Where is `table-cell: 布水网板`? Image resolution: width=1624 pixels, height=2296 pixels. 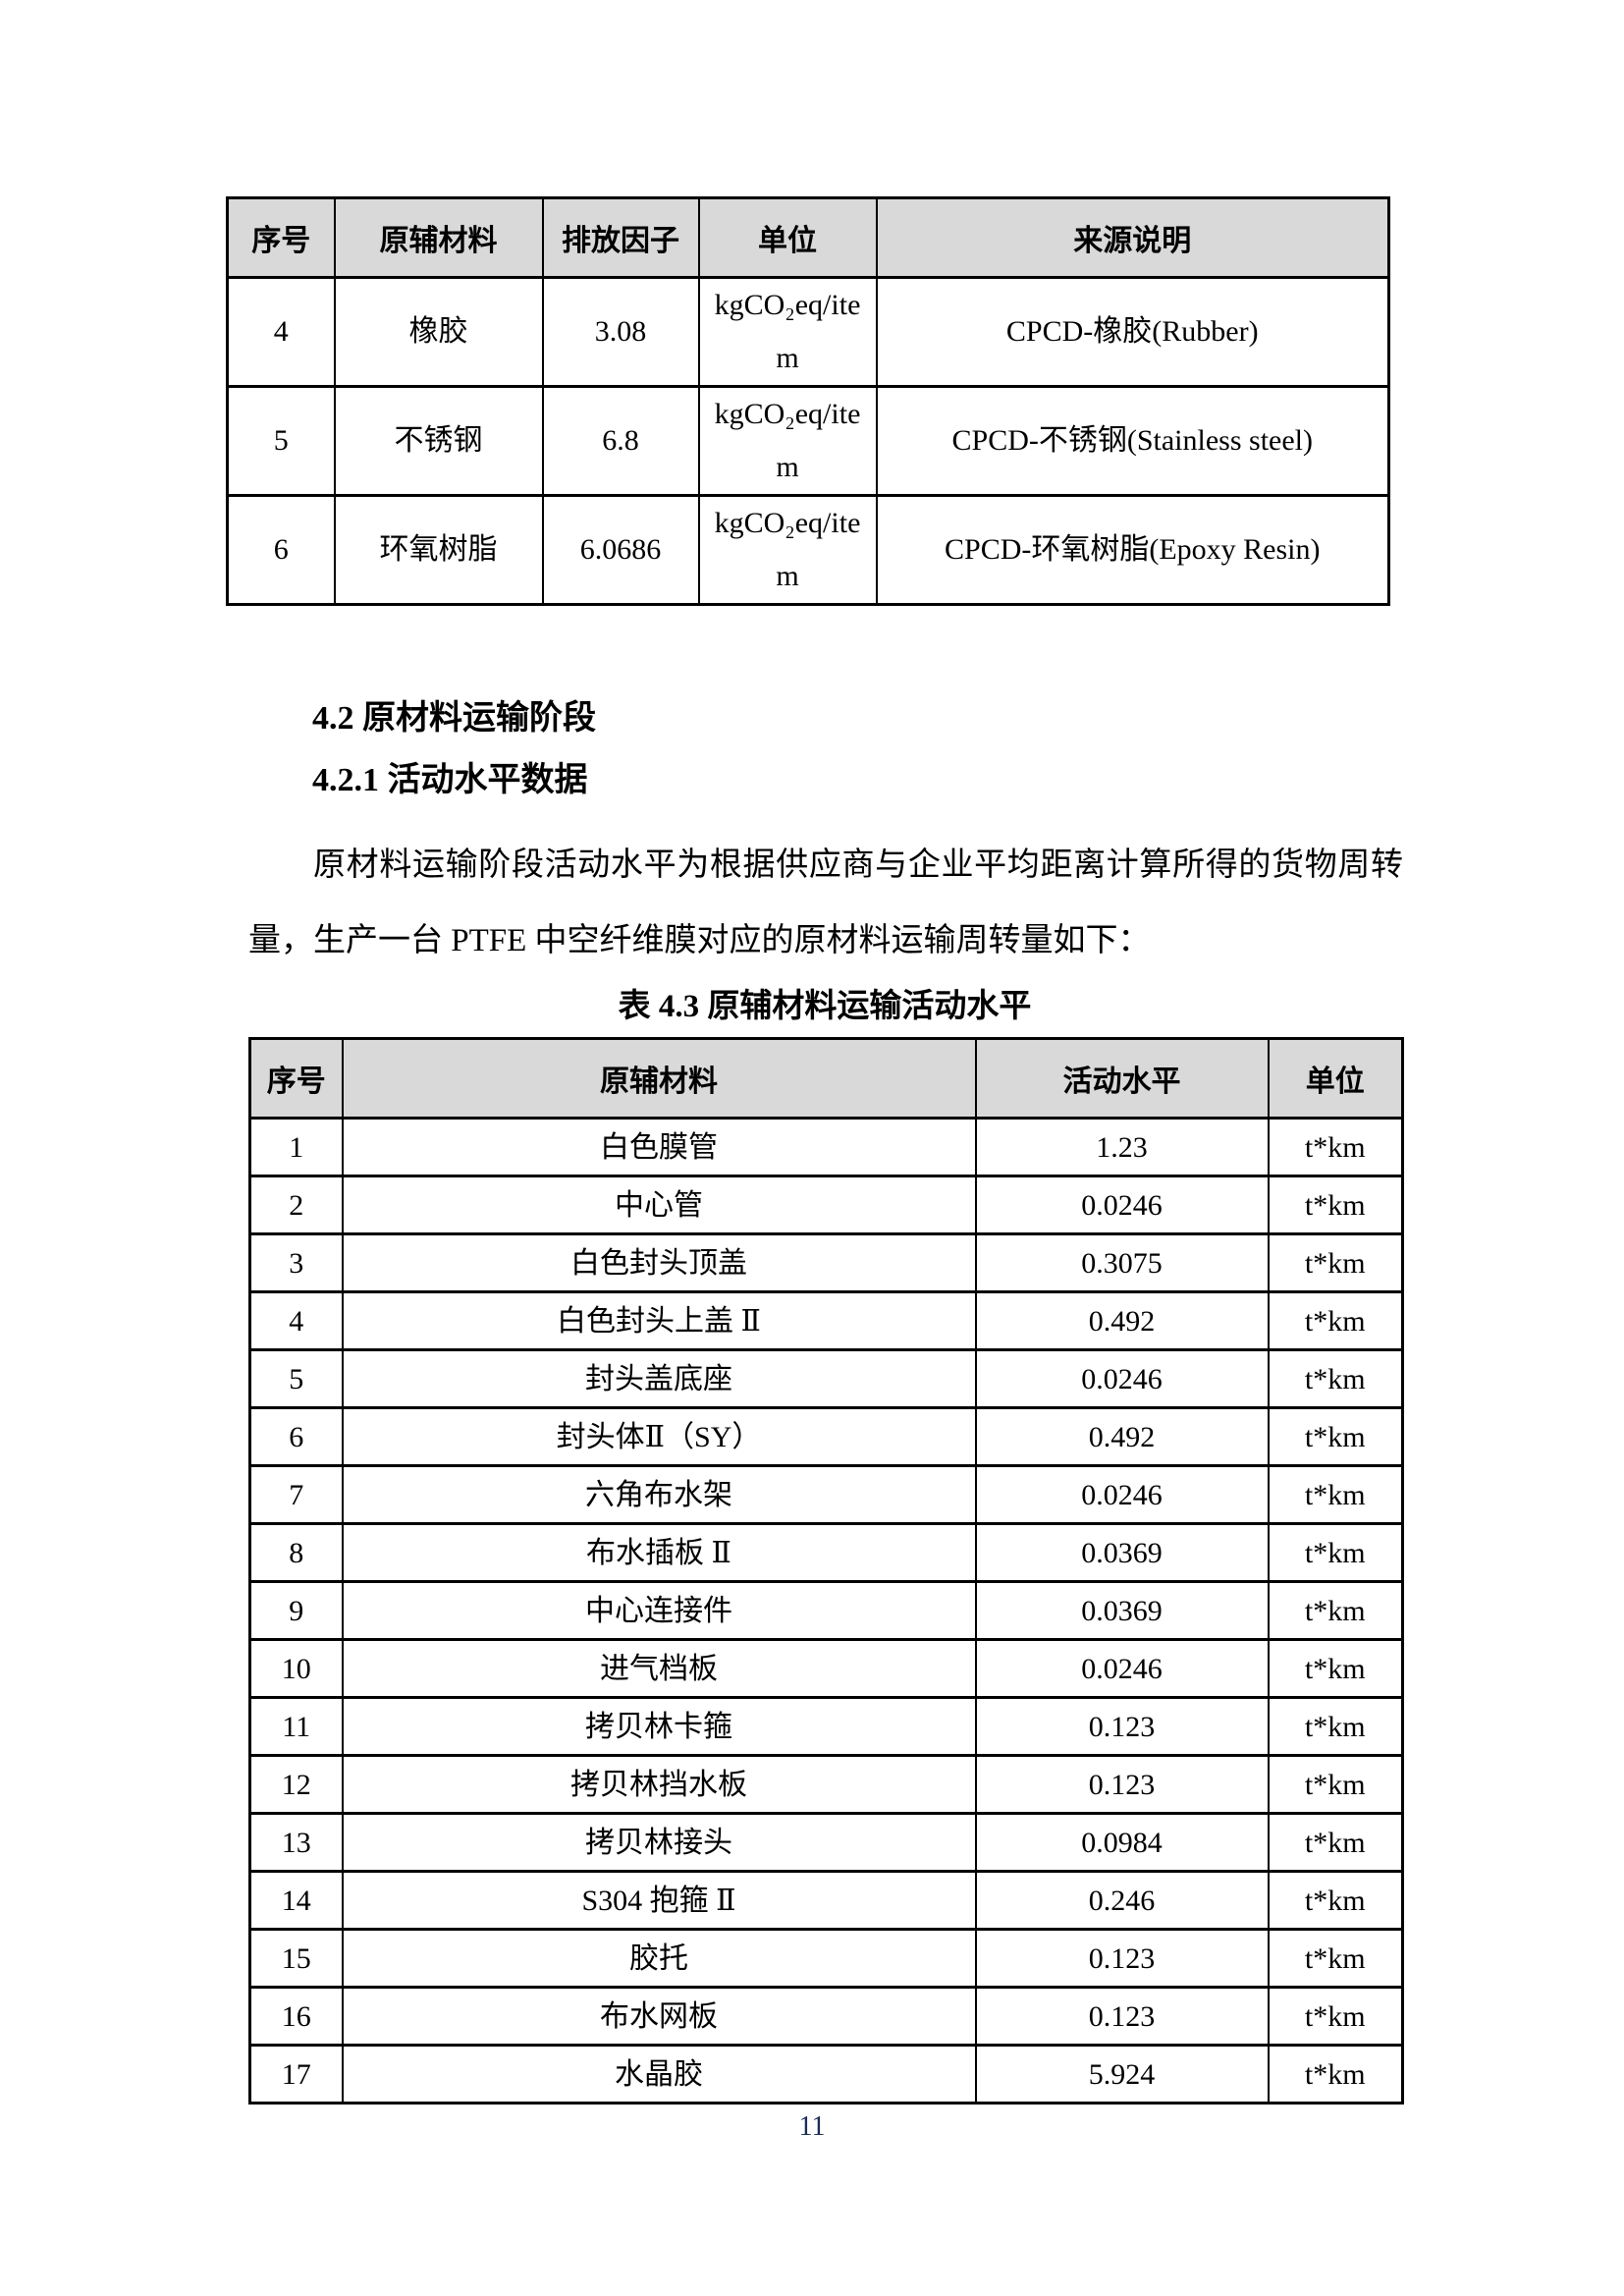 table-cell: 布水网板 is located at coordinates (659, 2016).